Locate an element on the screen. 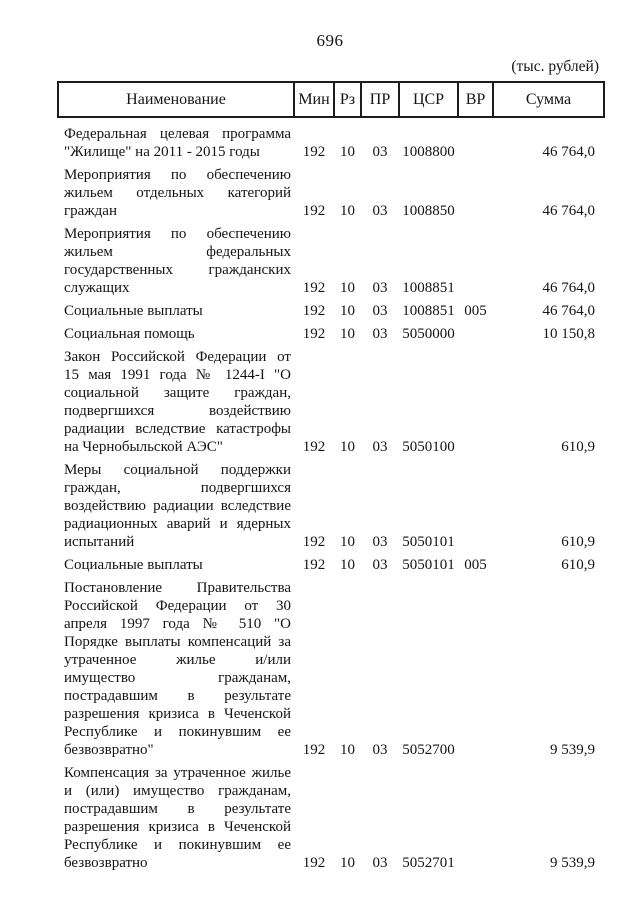  name-line: государственных гражданских is located at coordinates (177, 270).